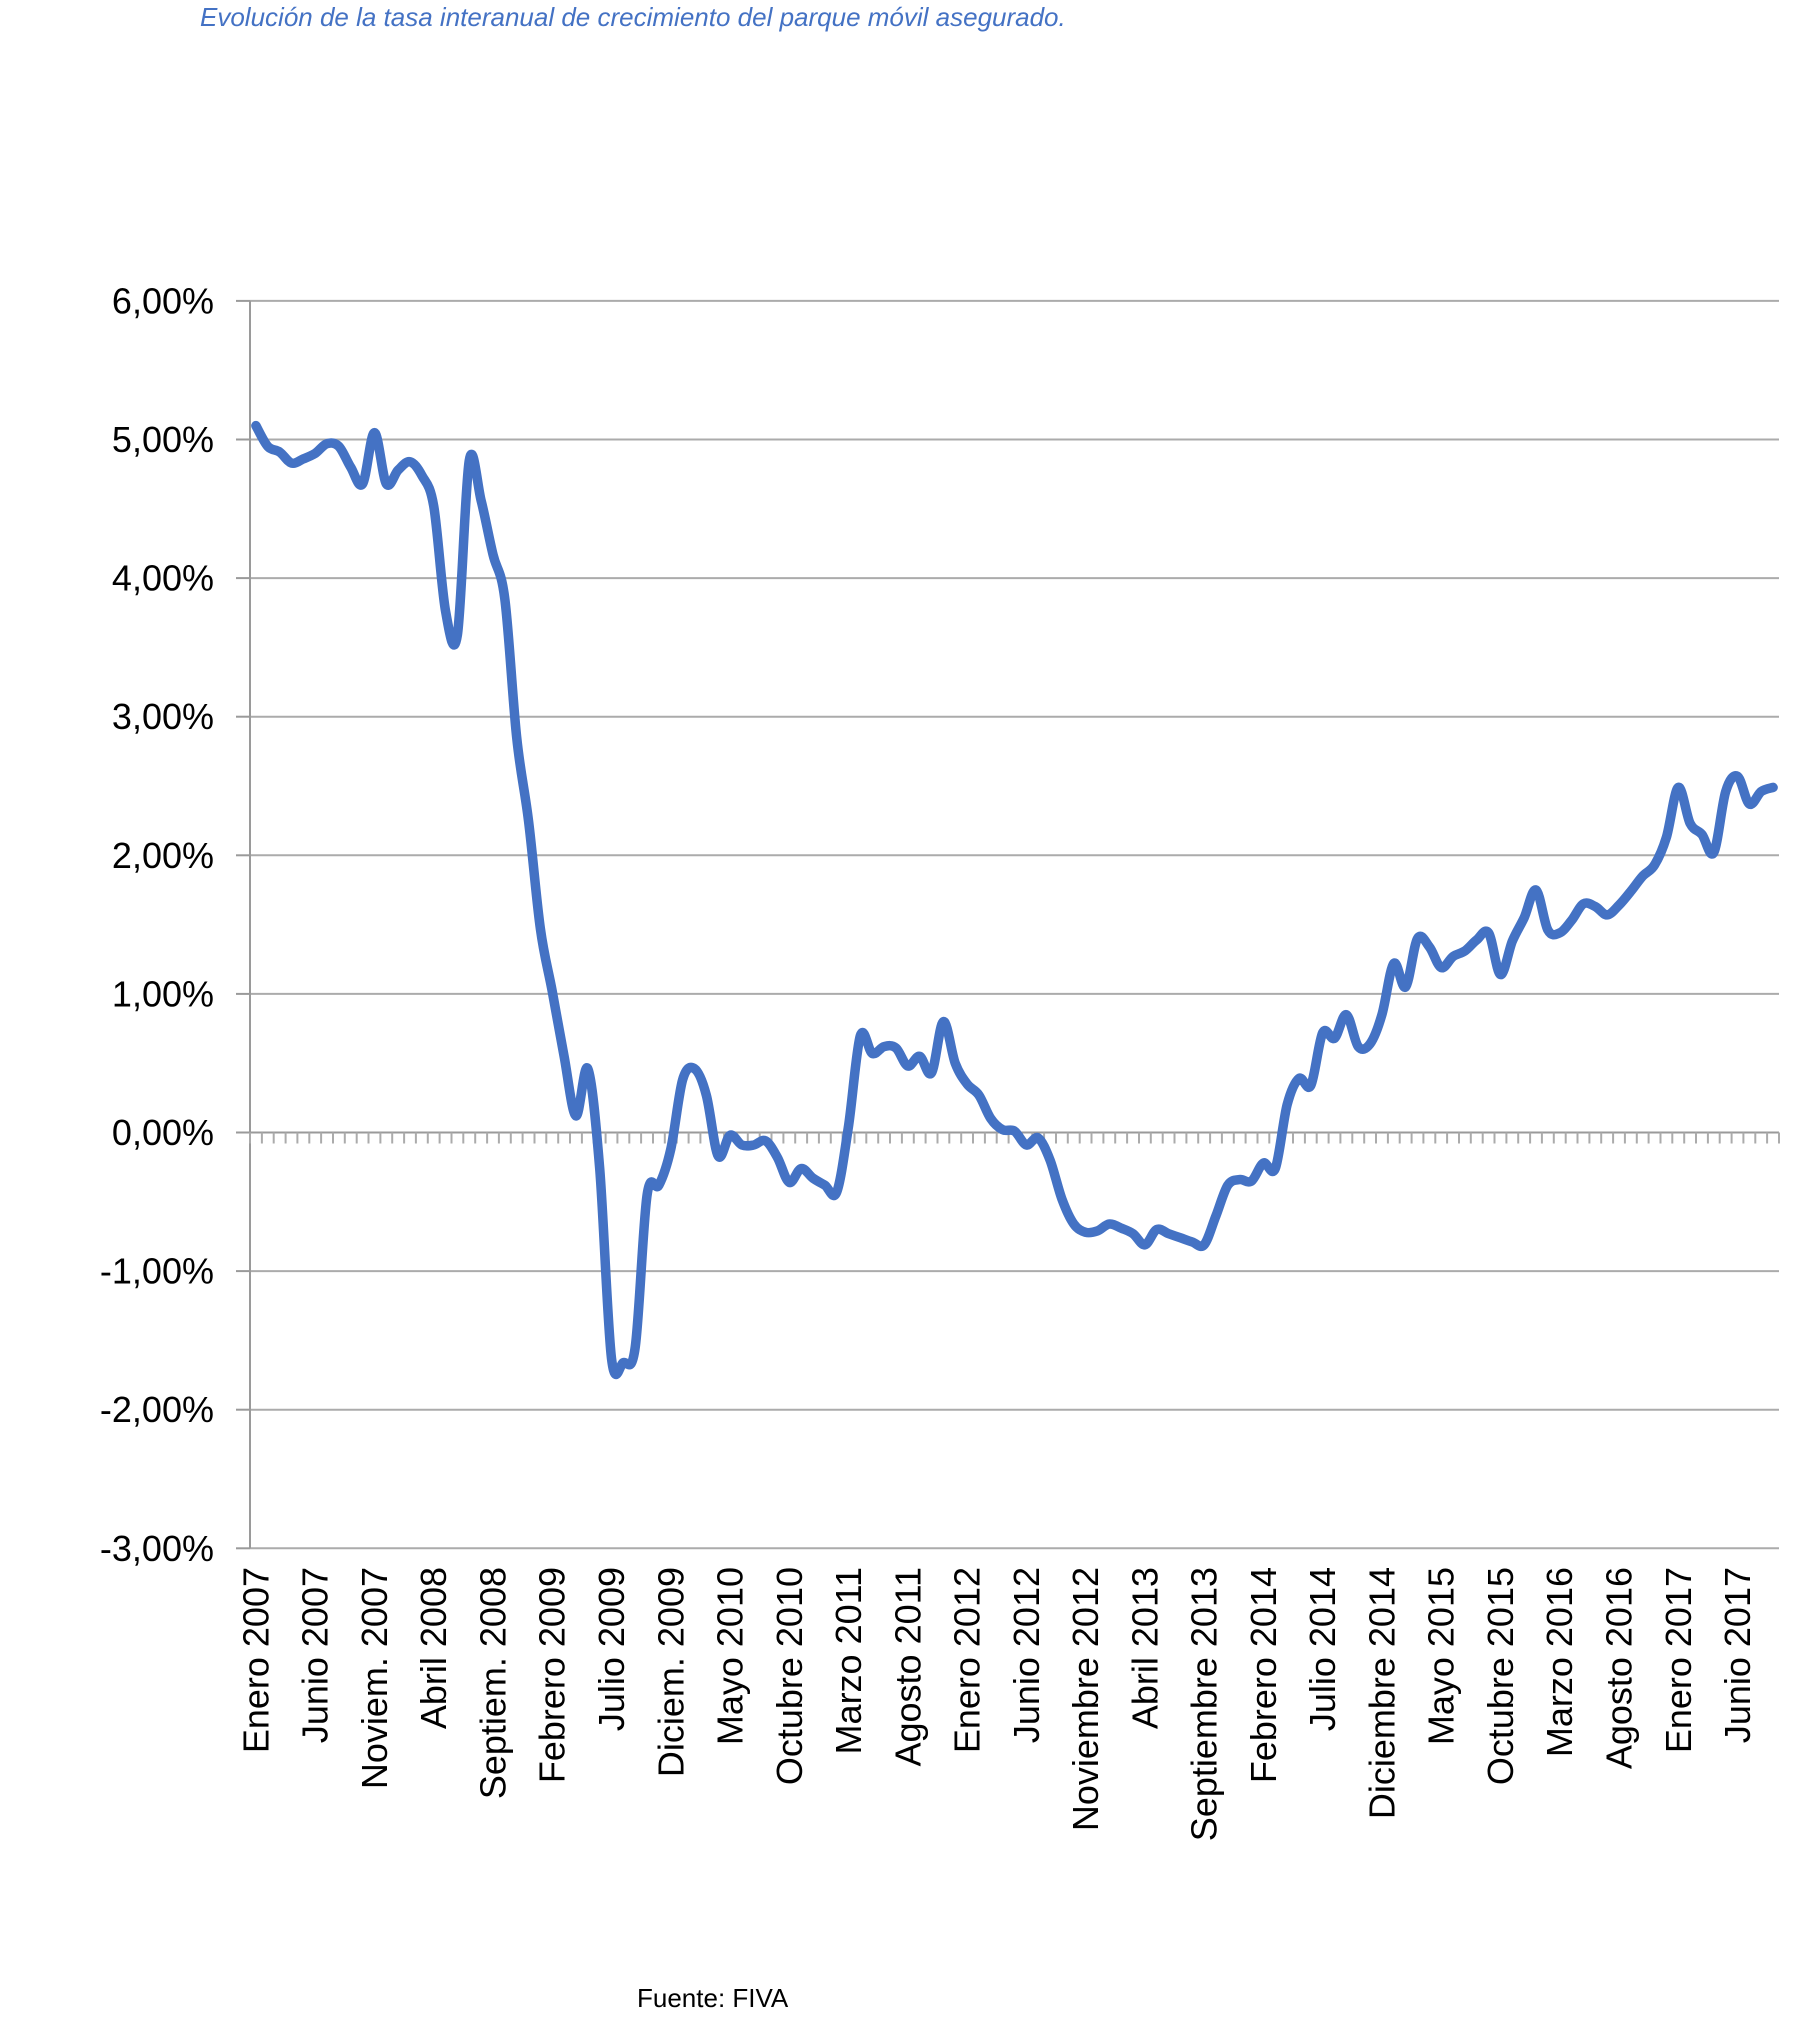 Image resolution: width=1797 pixels, height=2019 pixels. I want to click on y-axis-label: -2,00%, so click(157, 1409).